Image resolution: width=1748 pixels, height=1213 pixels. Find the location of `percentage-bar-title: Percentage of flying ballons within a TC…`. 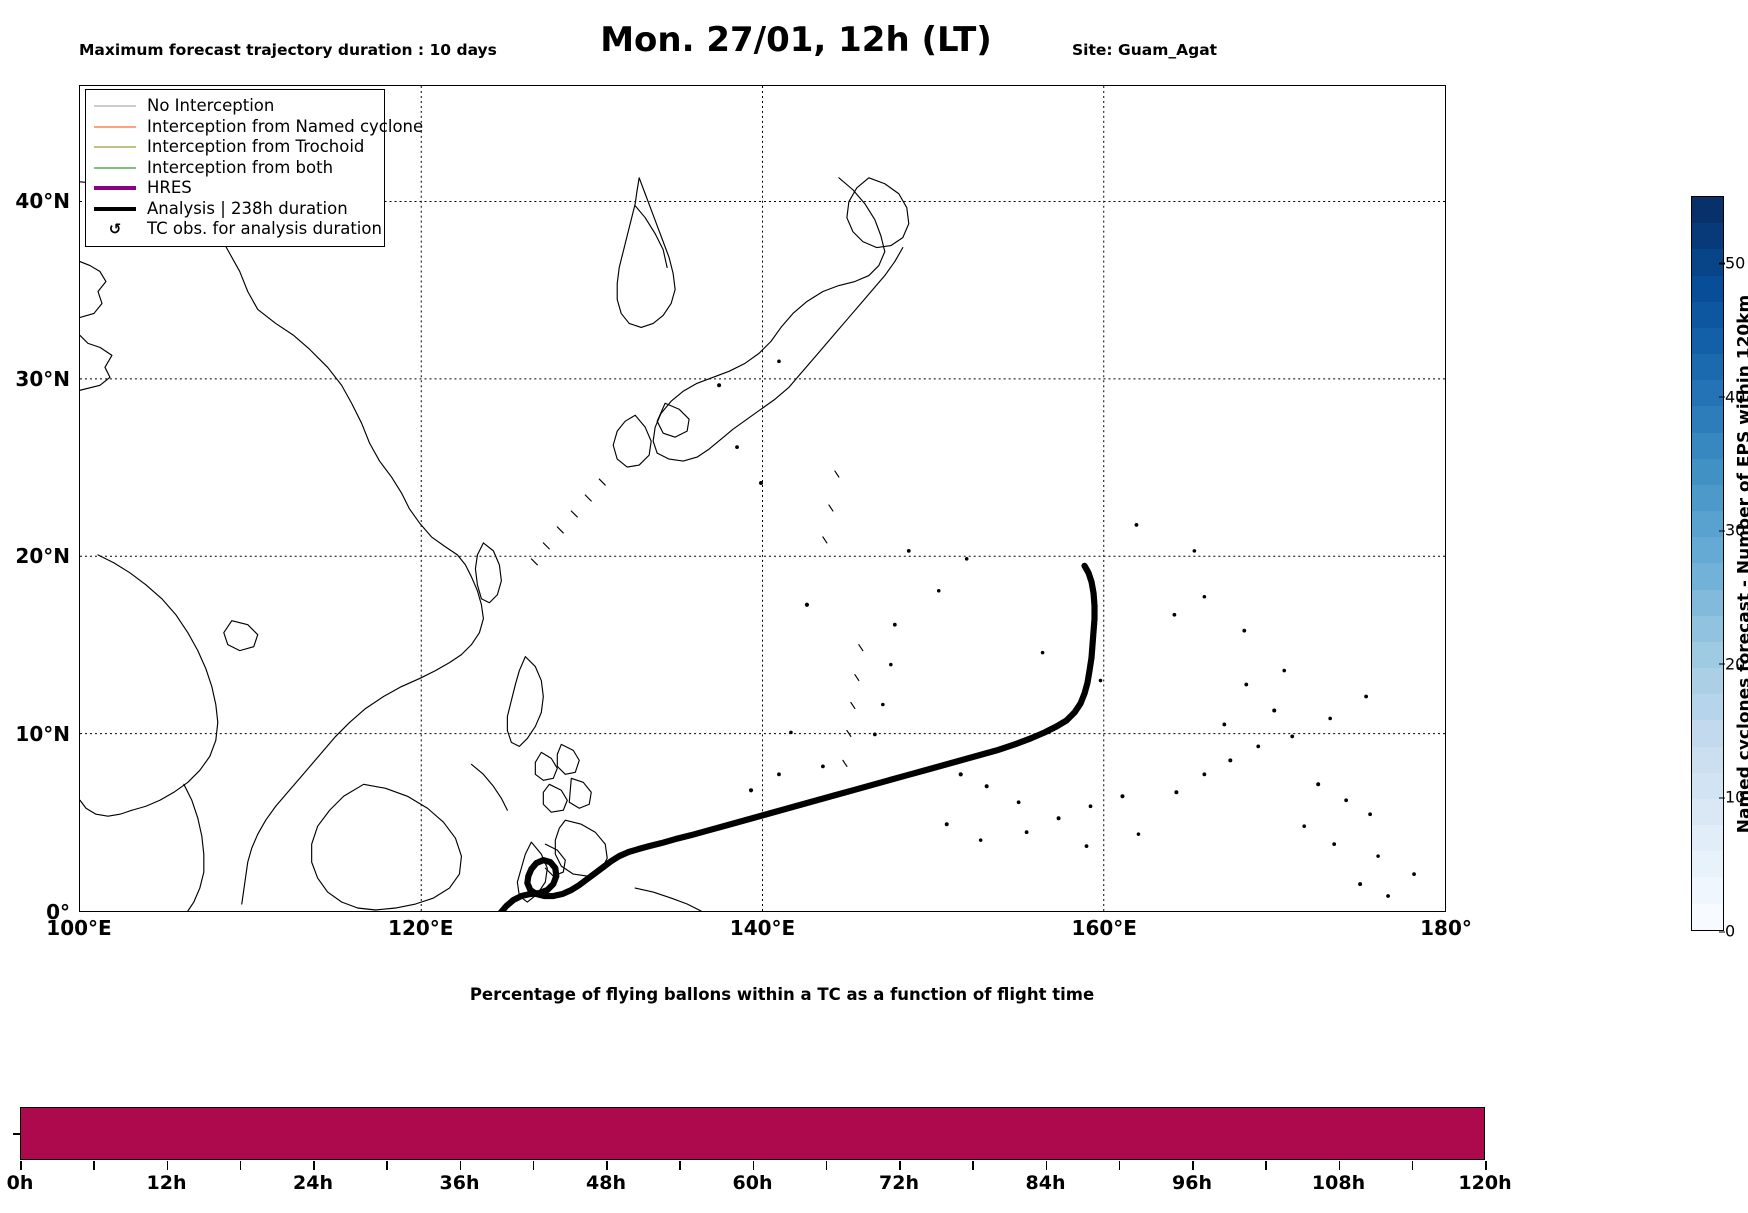

percentage-bar-title: Percentage of flying ballons within a TC… is located at coordinates (874, 994).